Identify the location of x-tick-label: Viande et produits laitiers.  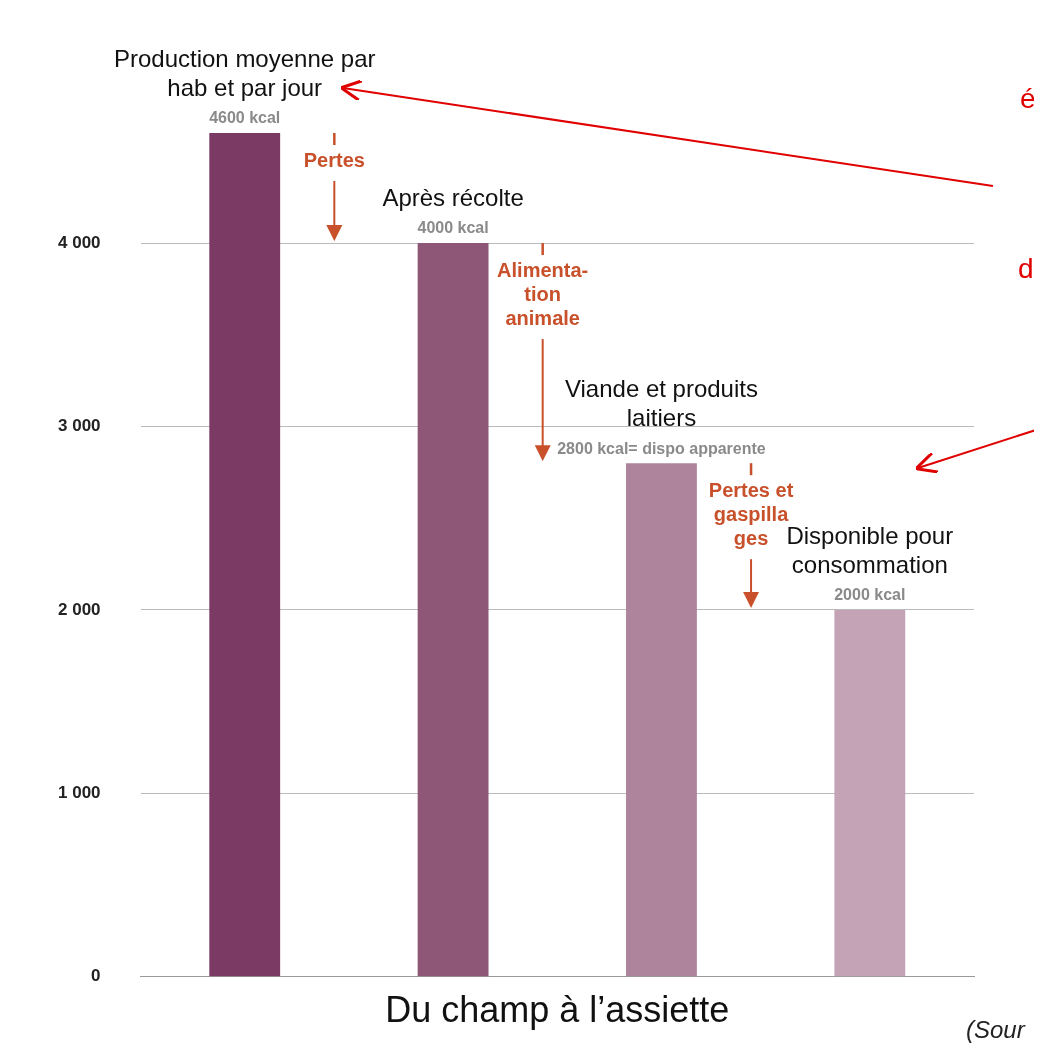
(661, 402).